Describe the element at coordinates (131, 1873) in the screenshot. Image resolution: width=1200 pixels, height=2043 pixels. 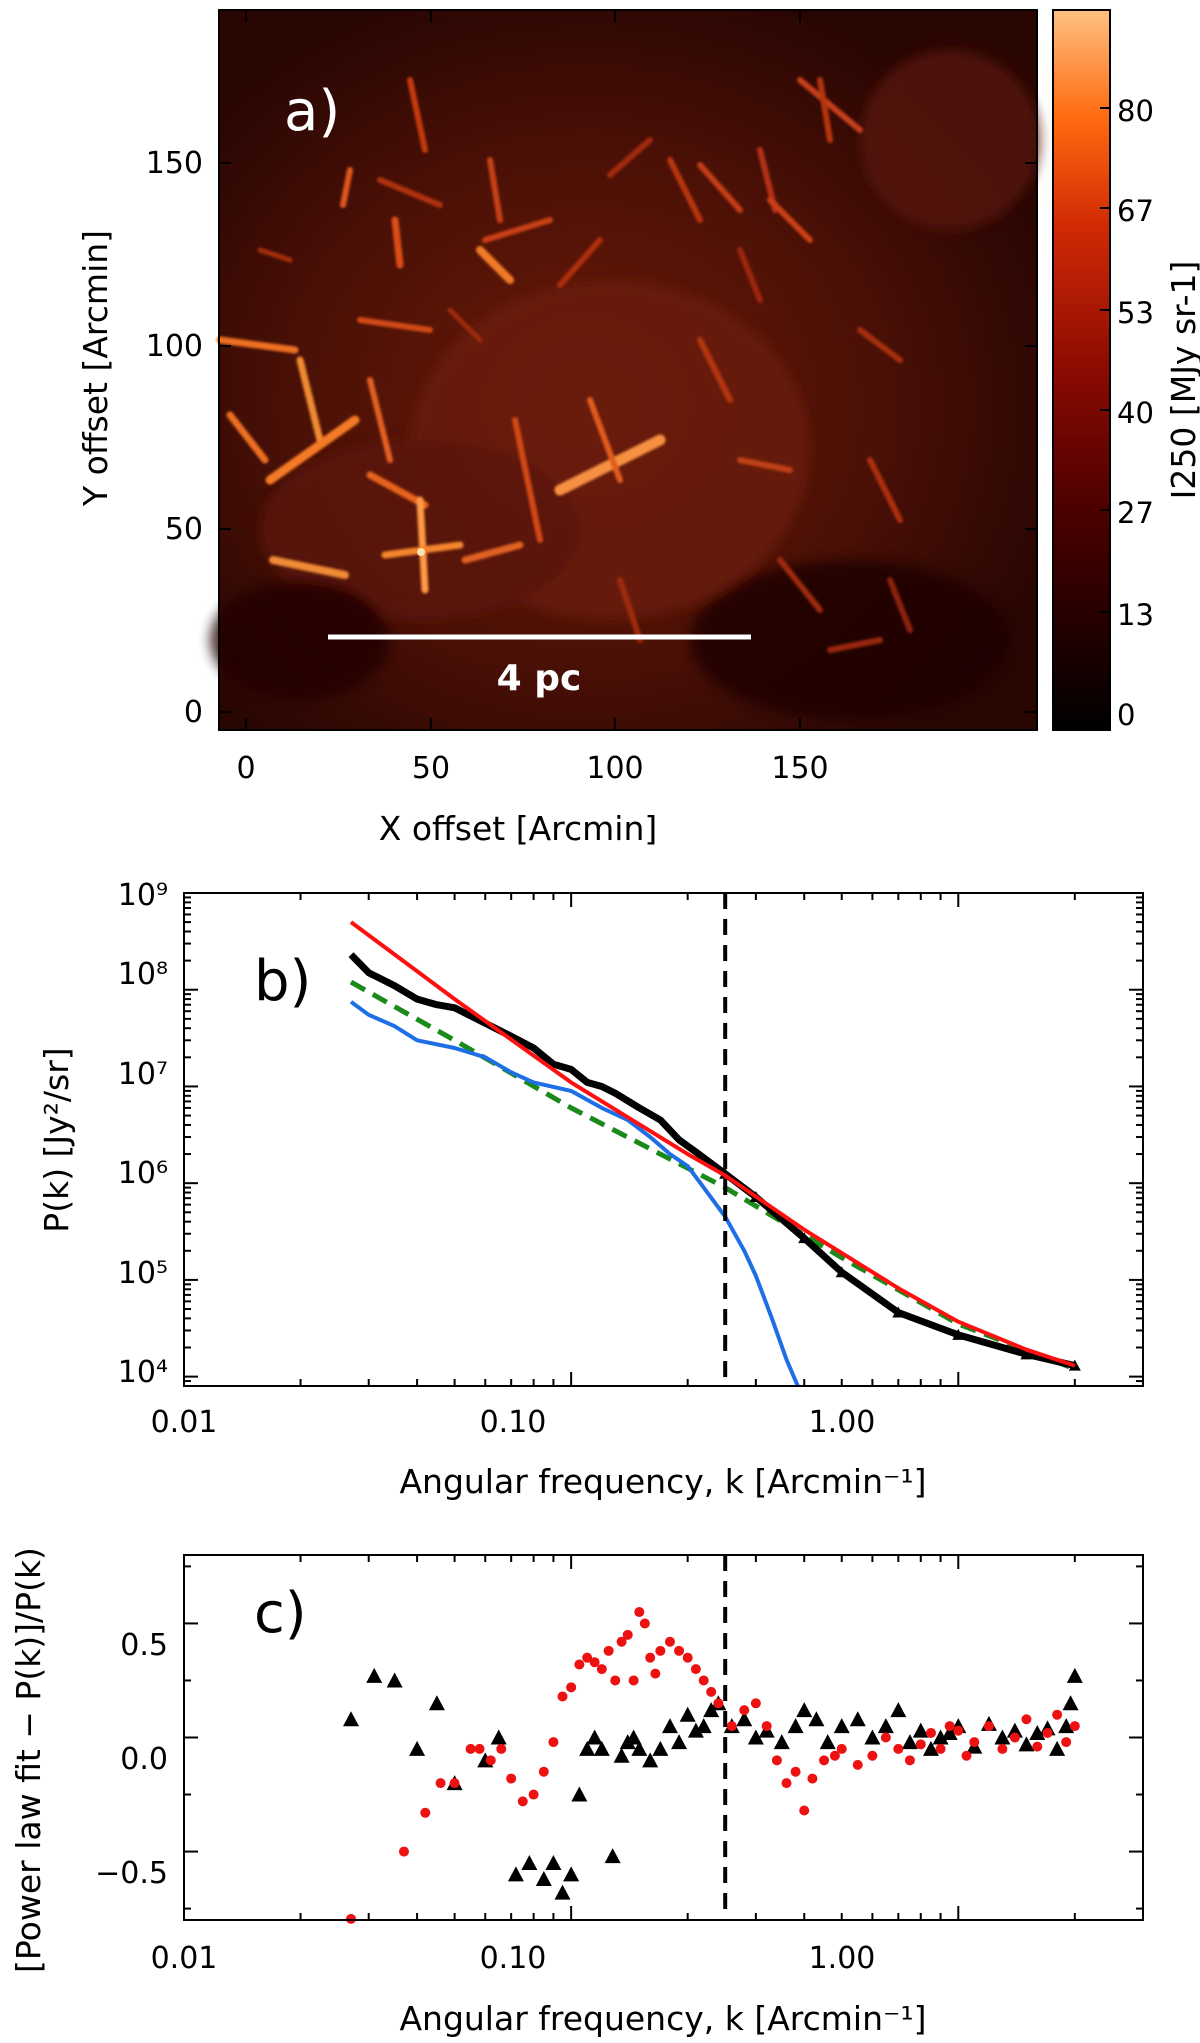
I see `panel-c-ytick-label: −0.5` at that location.